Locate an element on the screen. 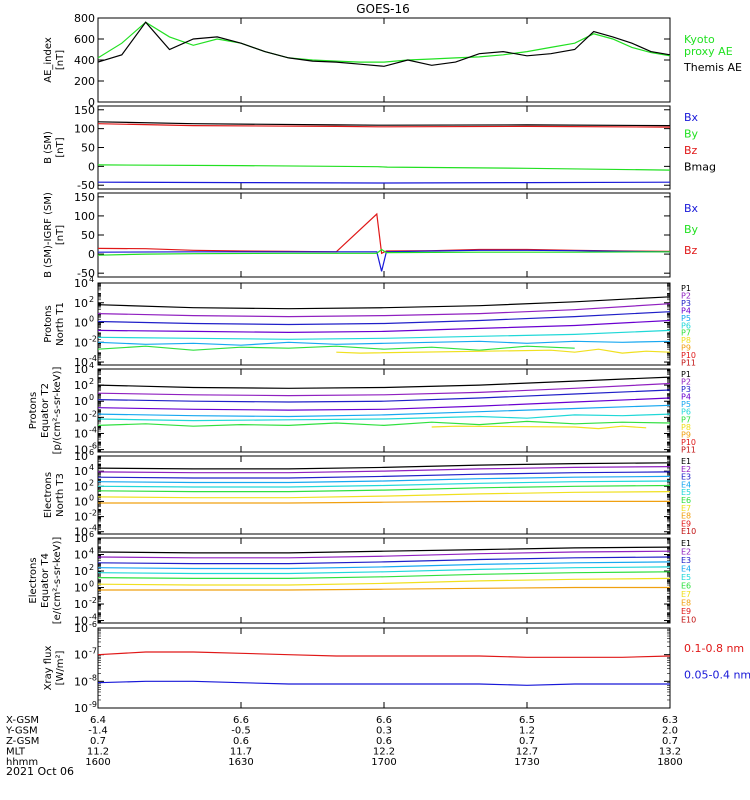 The height and width of the screenshot is (800, 750). panel-frame is located at coordinates (384, 60).